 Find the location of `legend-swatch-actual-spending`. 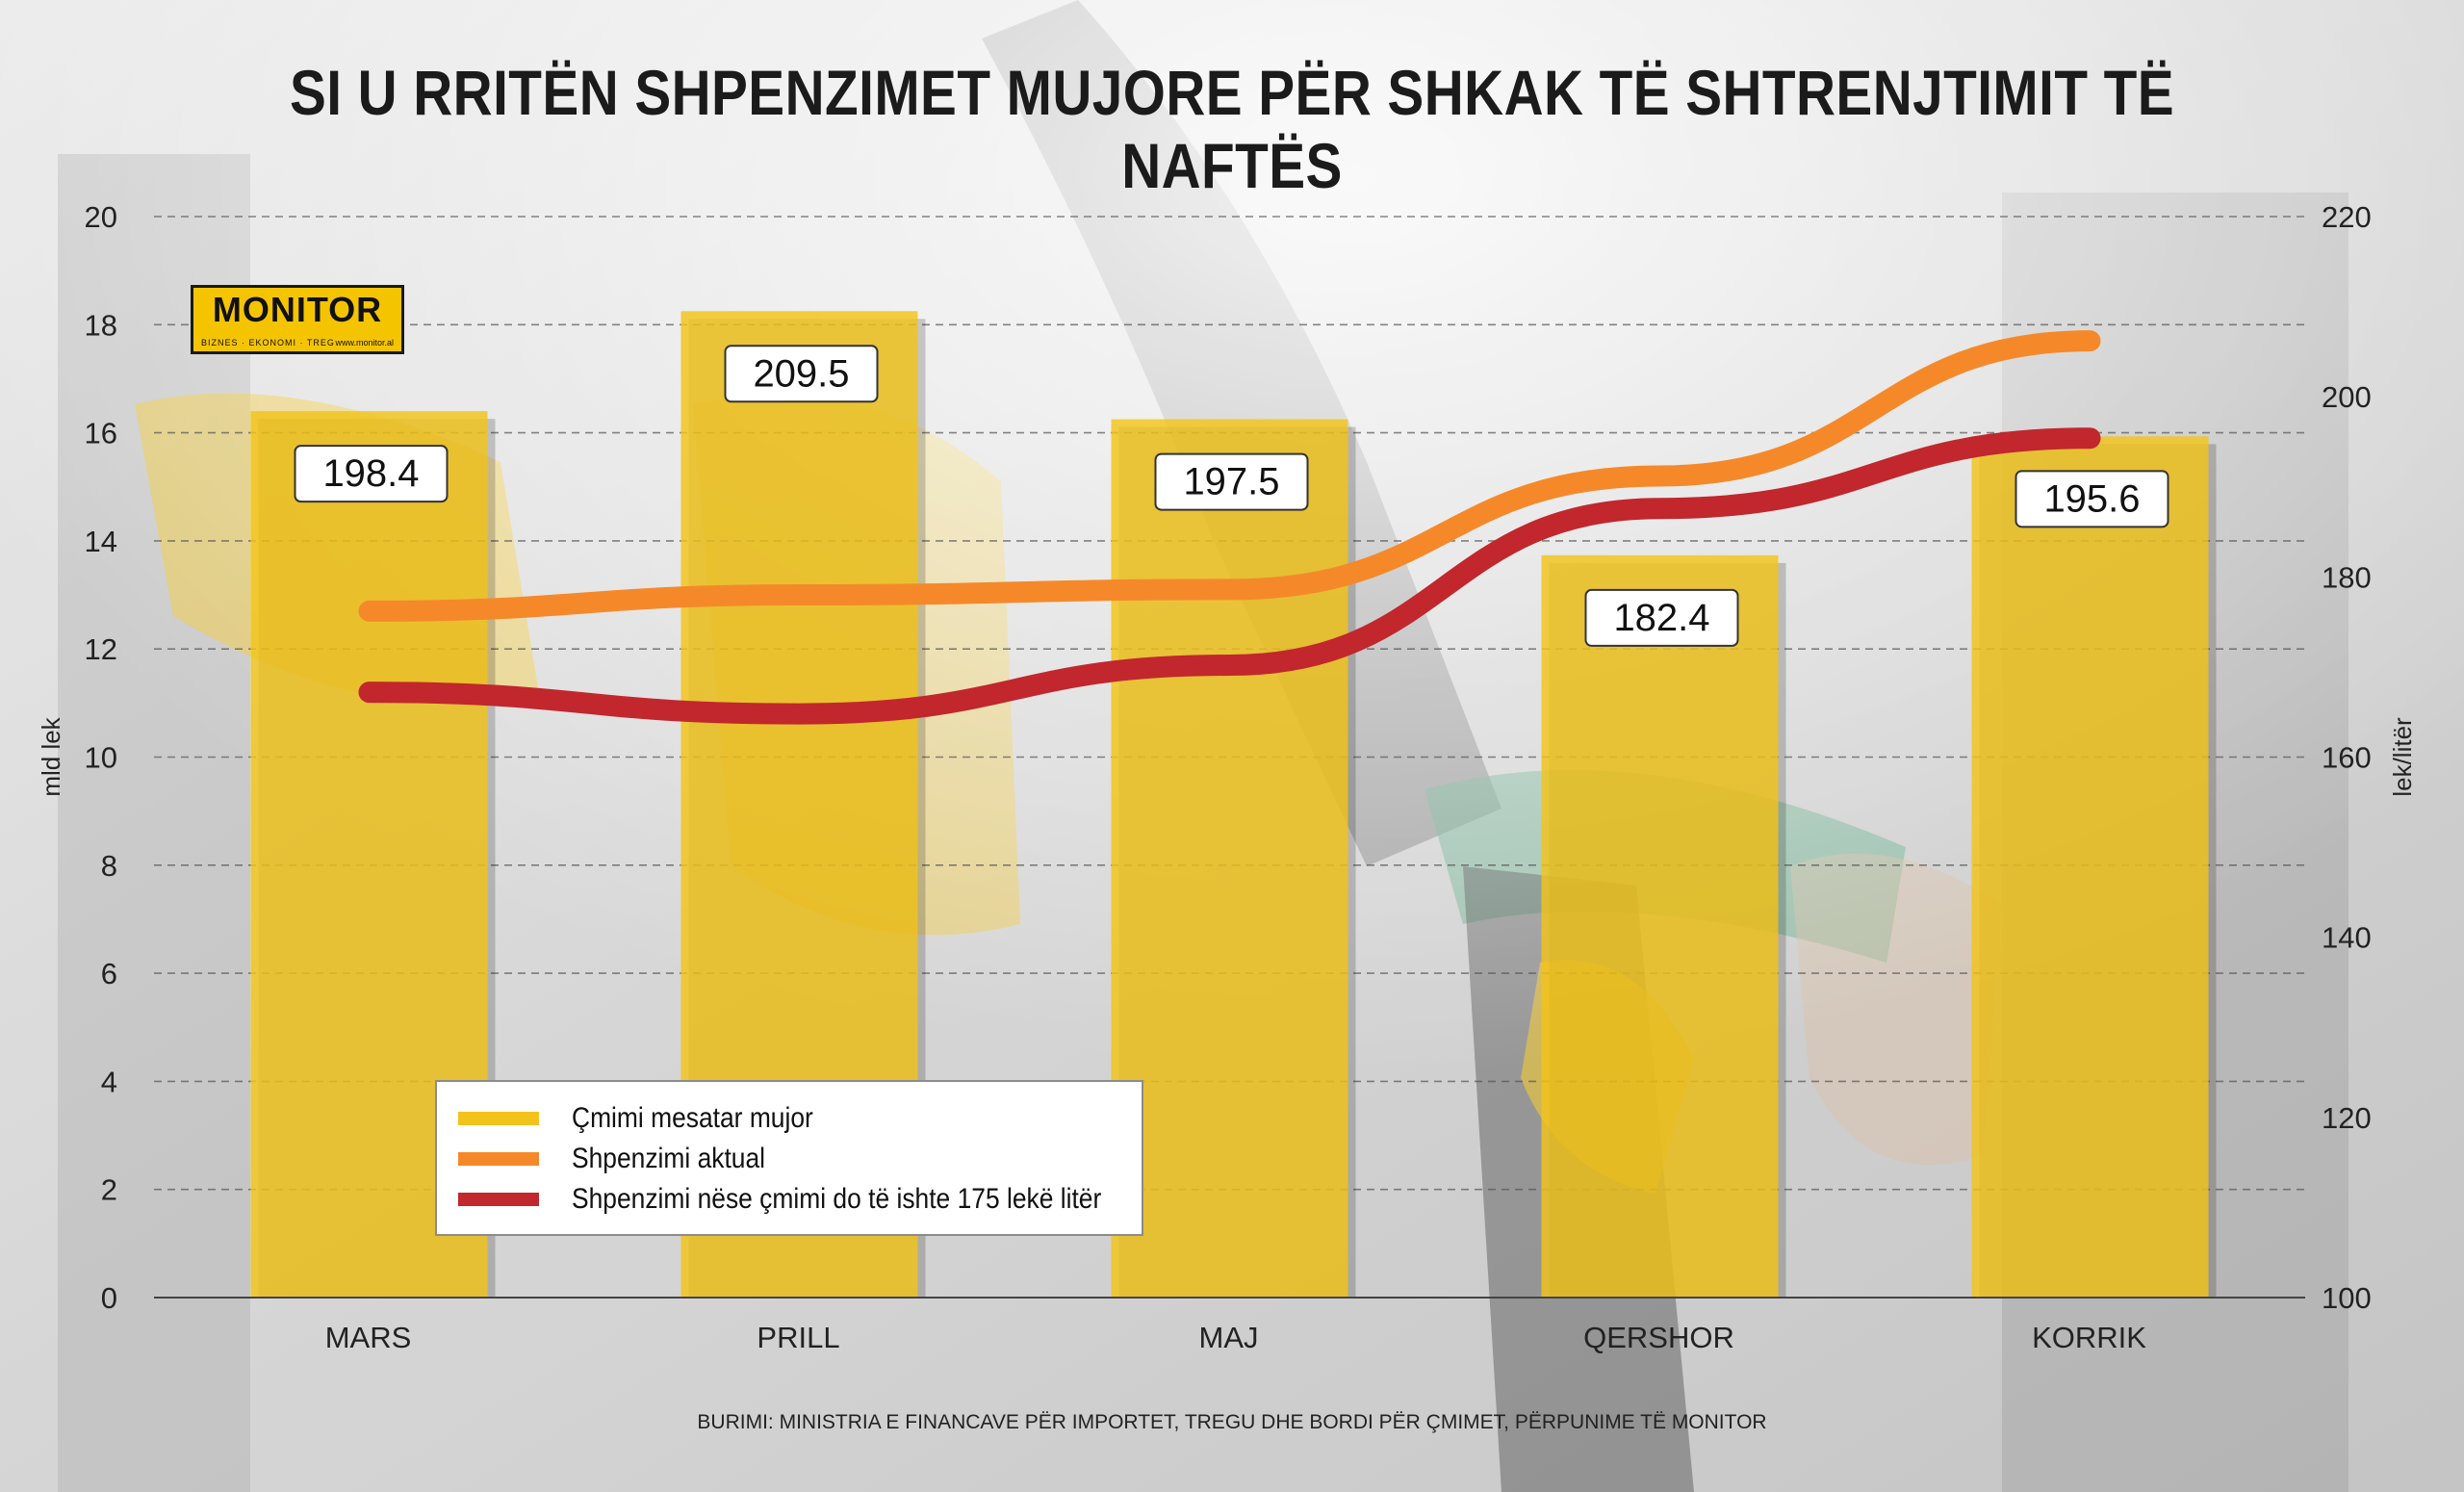

legend-swatch-actual-spending is located at coordinates (498, 1159).